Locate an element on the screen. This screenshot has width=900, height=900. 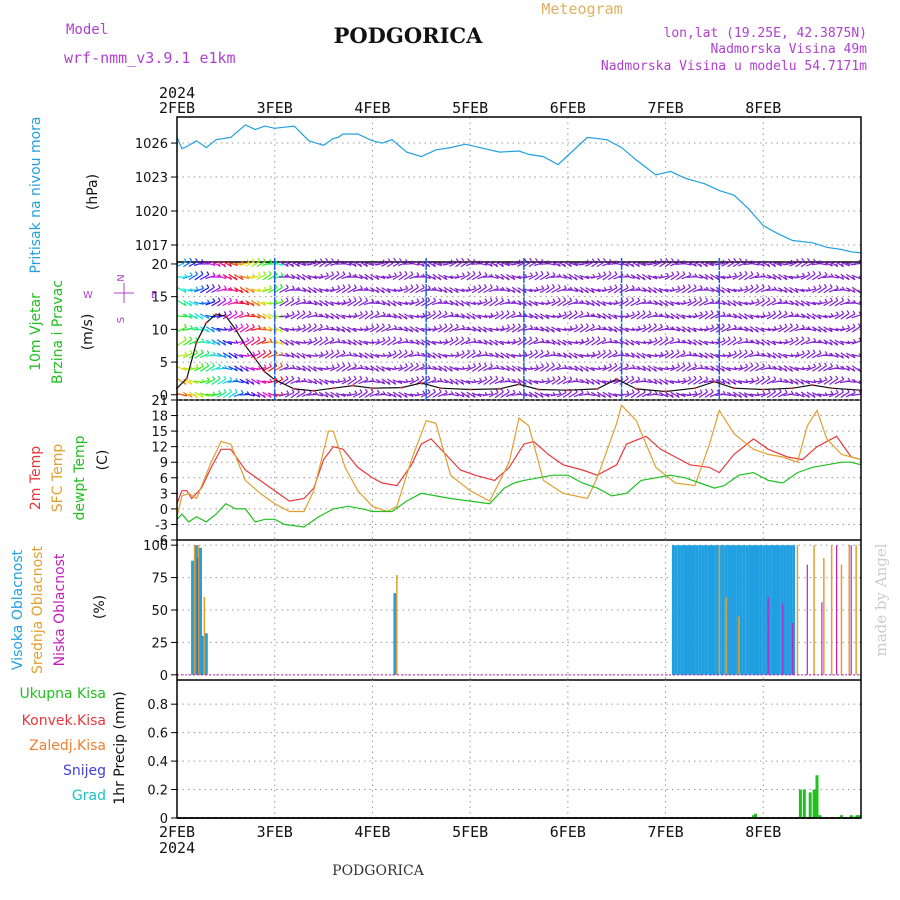
y-tick-label: 0 is located at coordinates (164, 819).